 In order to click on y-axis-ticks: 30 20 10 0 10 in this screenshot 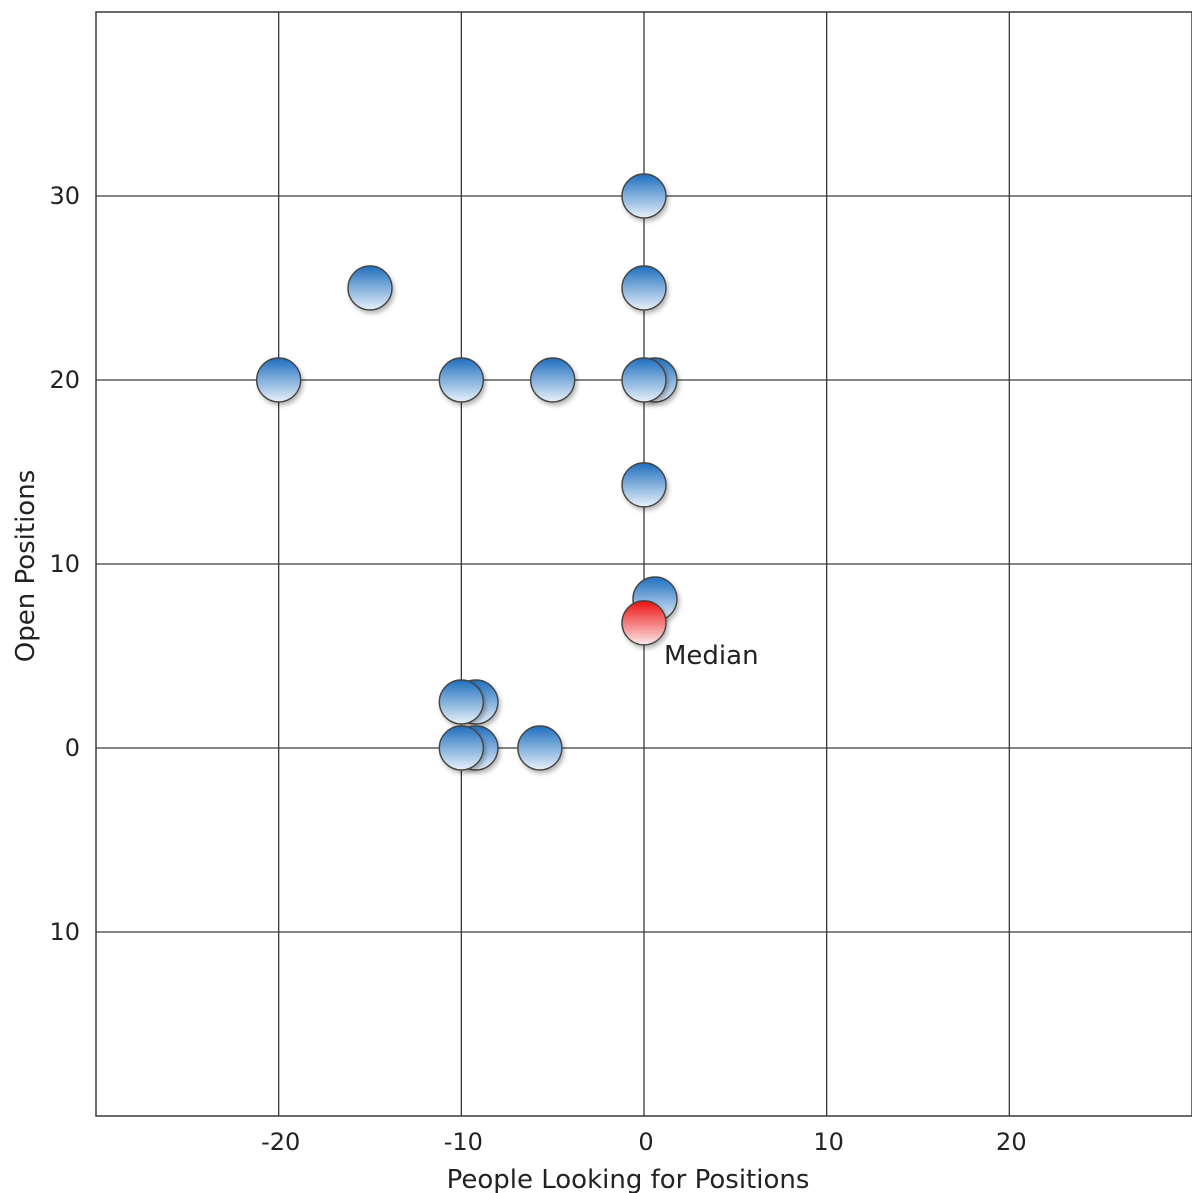, I will do `click(64, 564)`.